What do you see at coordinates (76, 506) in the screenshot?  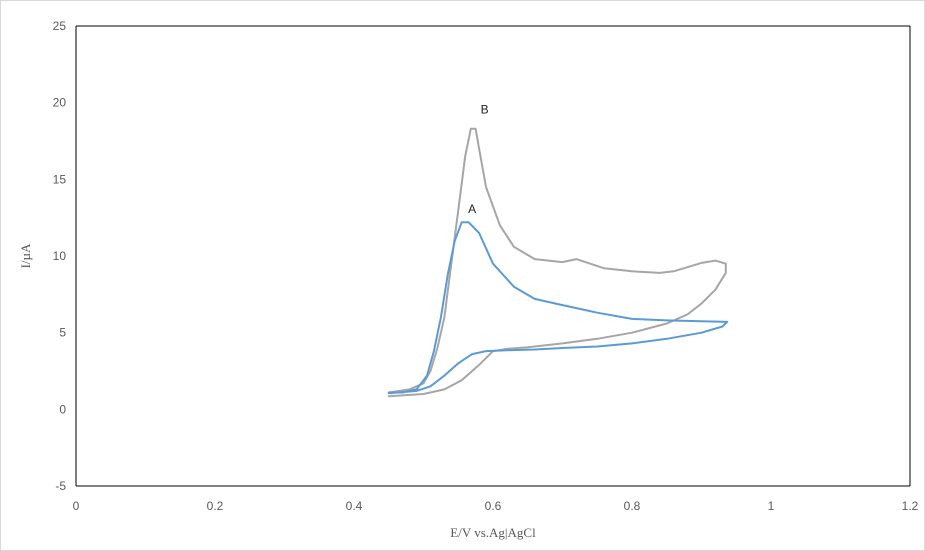 I see `x-tick-label: 0` at bounding box center [76, 506].